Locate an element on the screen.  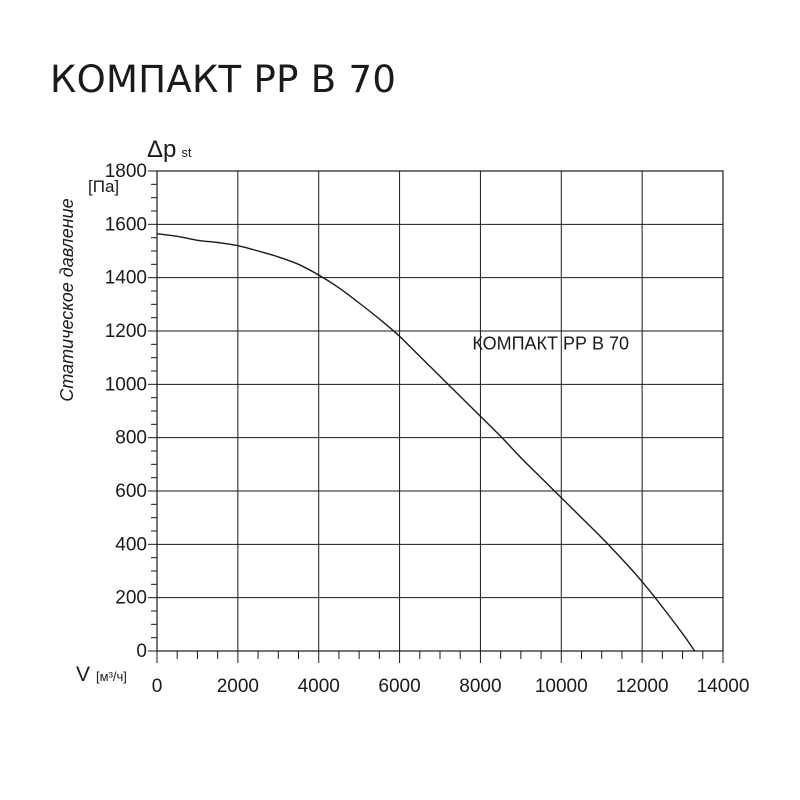
y-axis-symbol: Δp is located at coordinates (161, 149).